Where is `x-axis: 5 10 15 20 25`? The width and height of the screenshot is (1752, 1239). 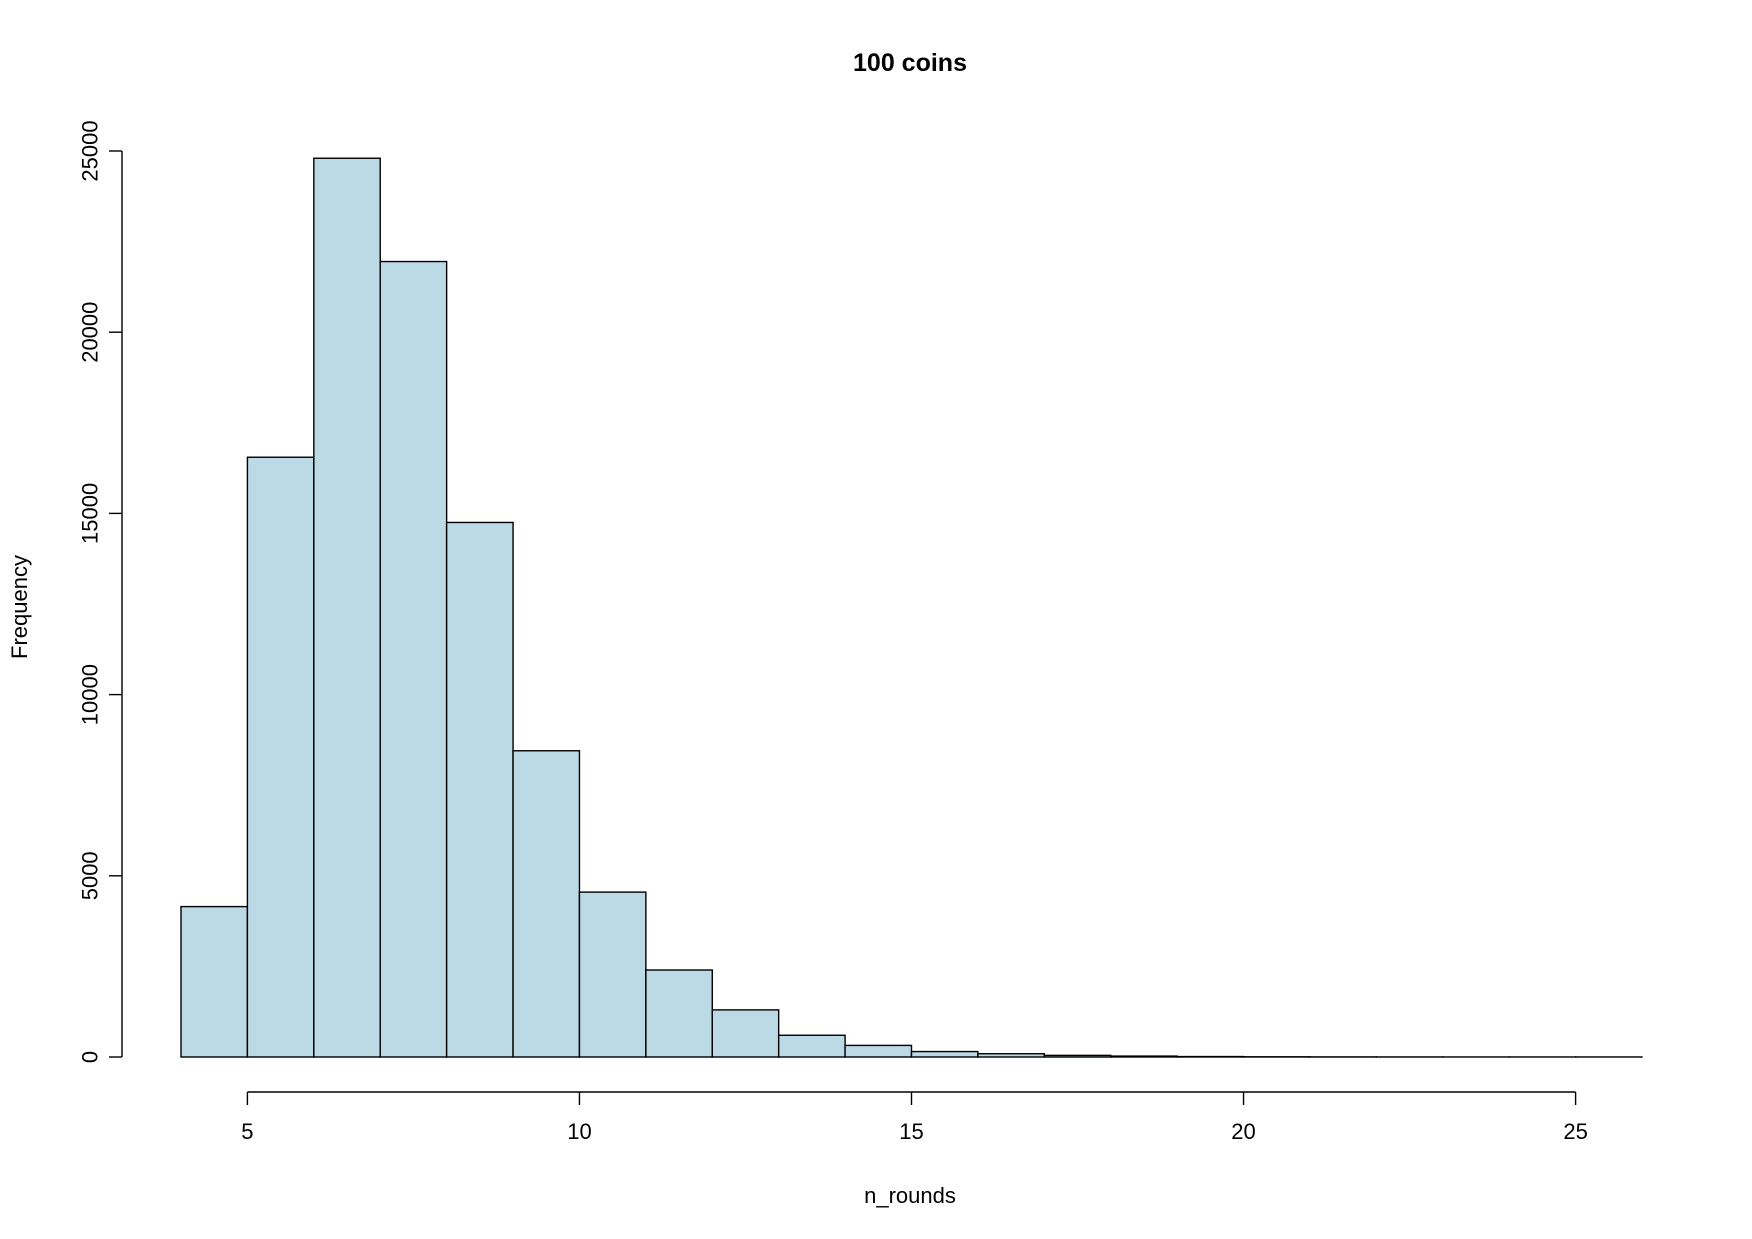
x-axis: 5 10 15 20 25 is located at coordinates (914, 1117).